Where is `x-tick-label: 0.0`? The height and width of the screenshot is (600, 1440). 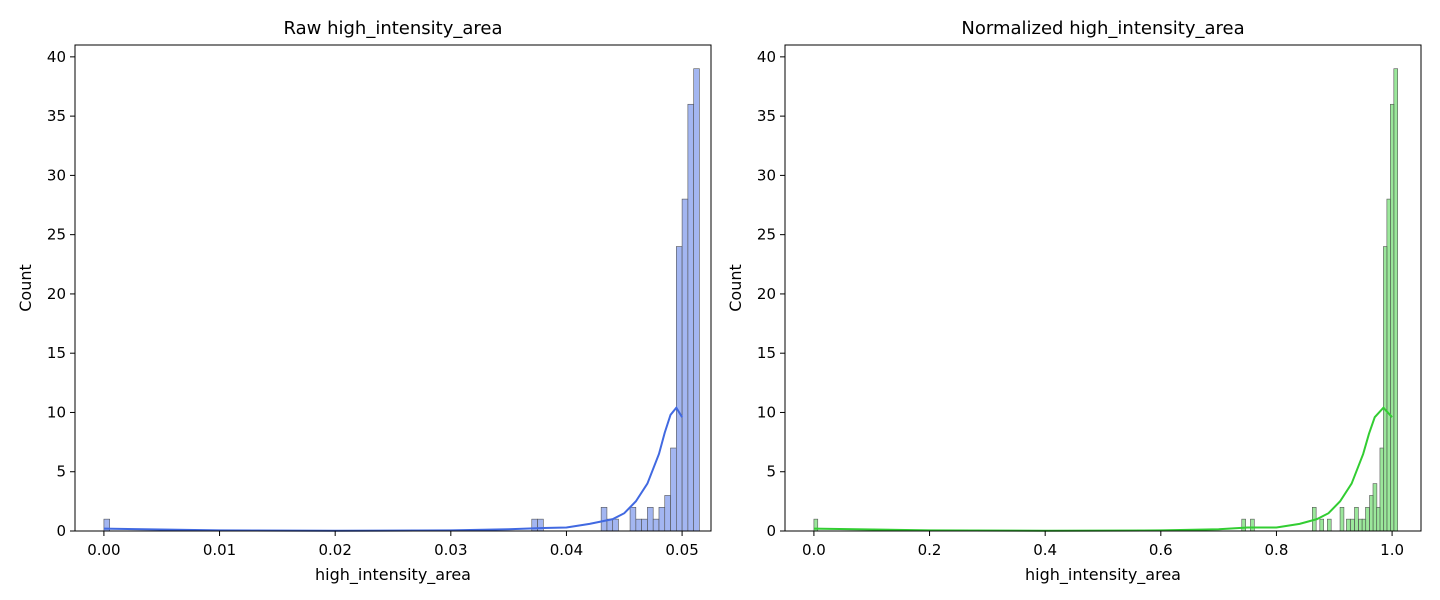
x-tick-label: 0.0 is located at coordinates (814, 550).